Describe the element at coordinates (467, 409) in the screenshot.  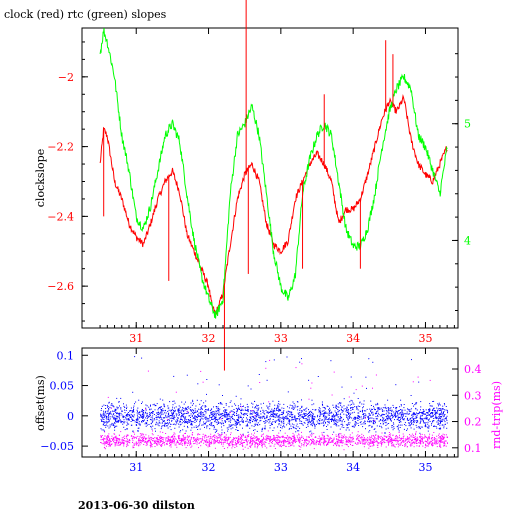
I see `offset-y2-ticks: 0.10.20.30.4` at that location.